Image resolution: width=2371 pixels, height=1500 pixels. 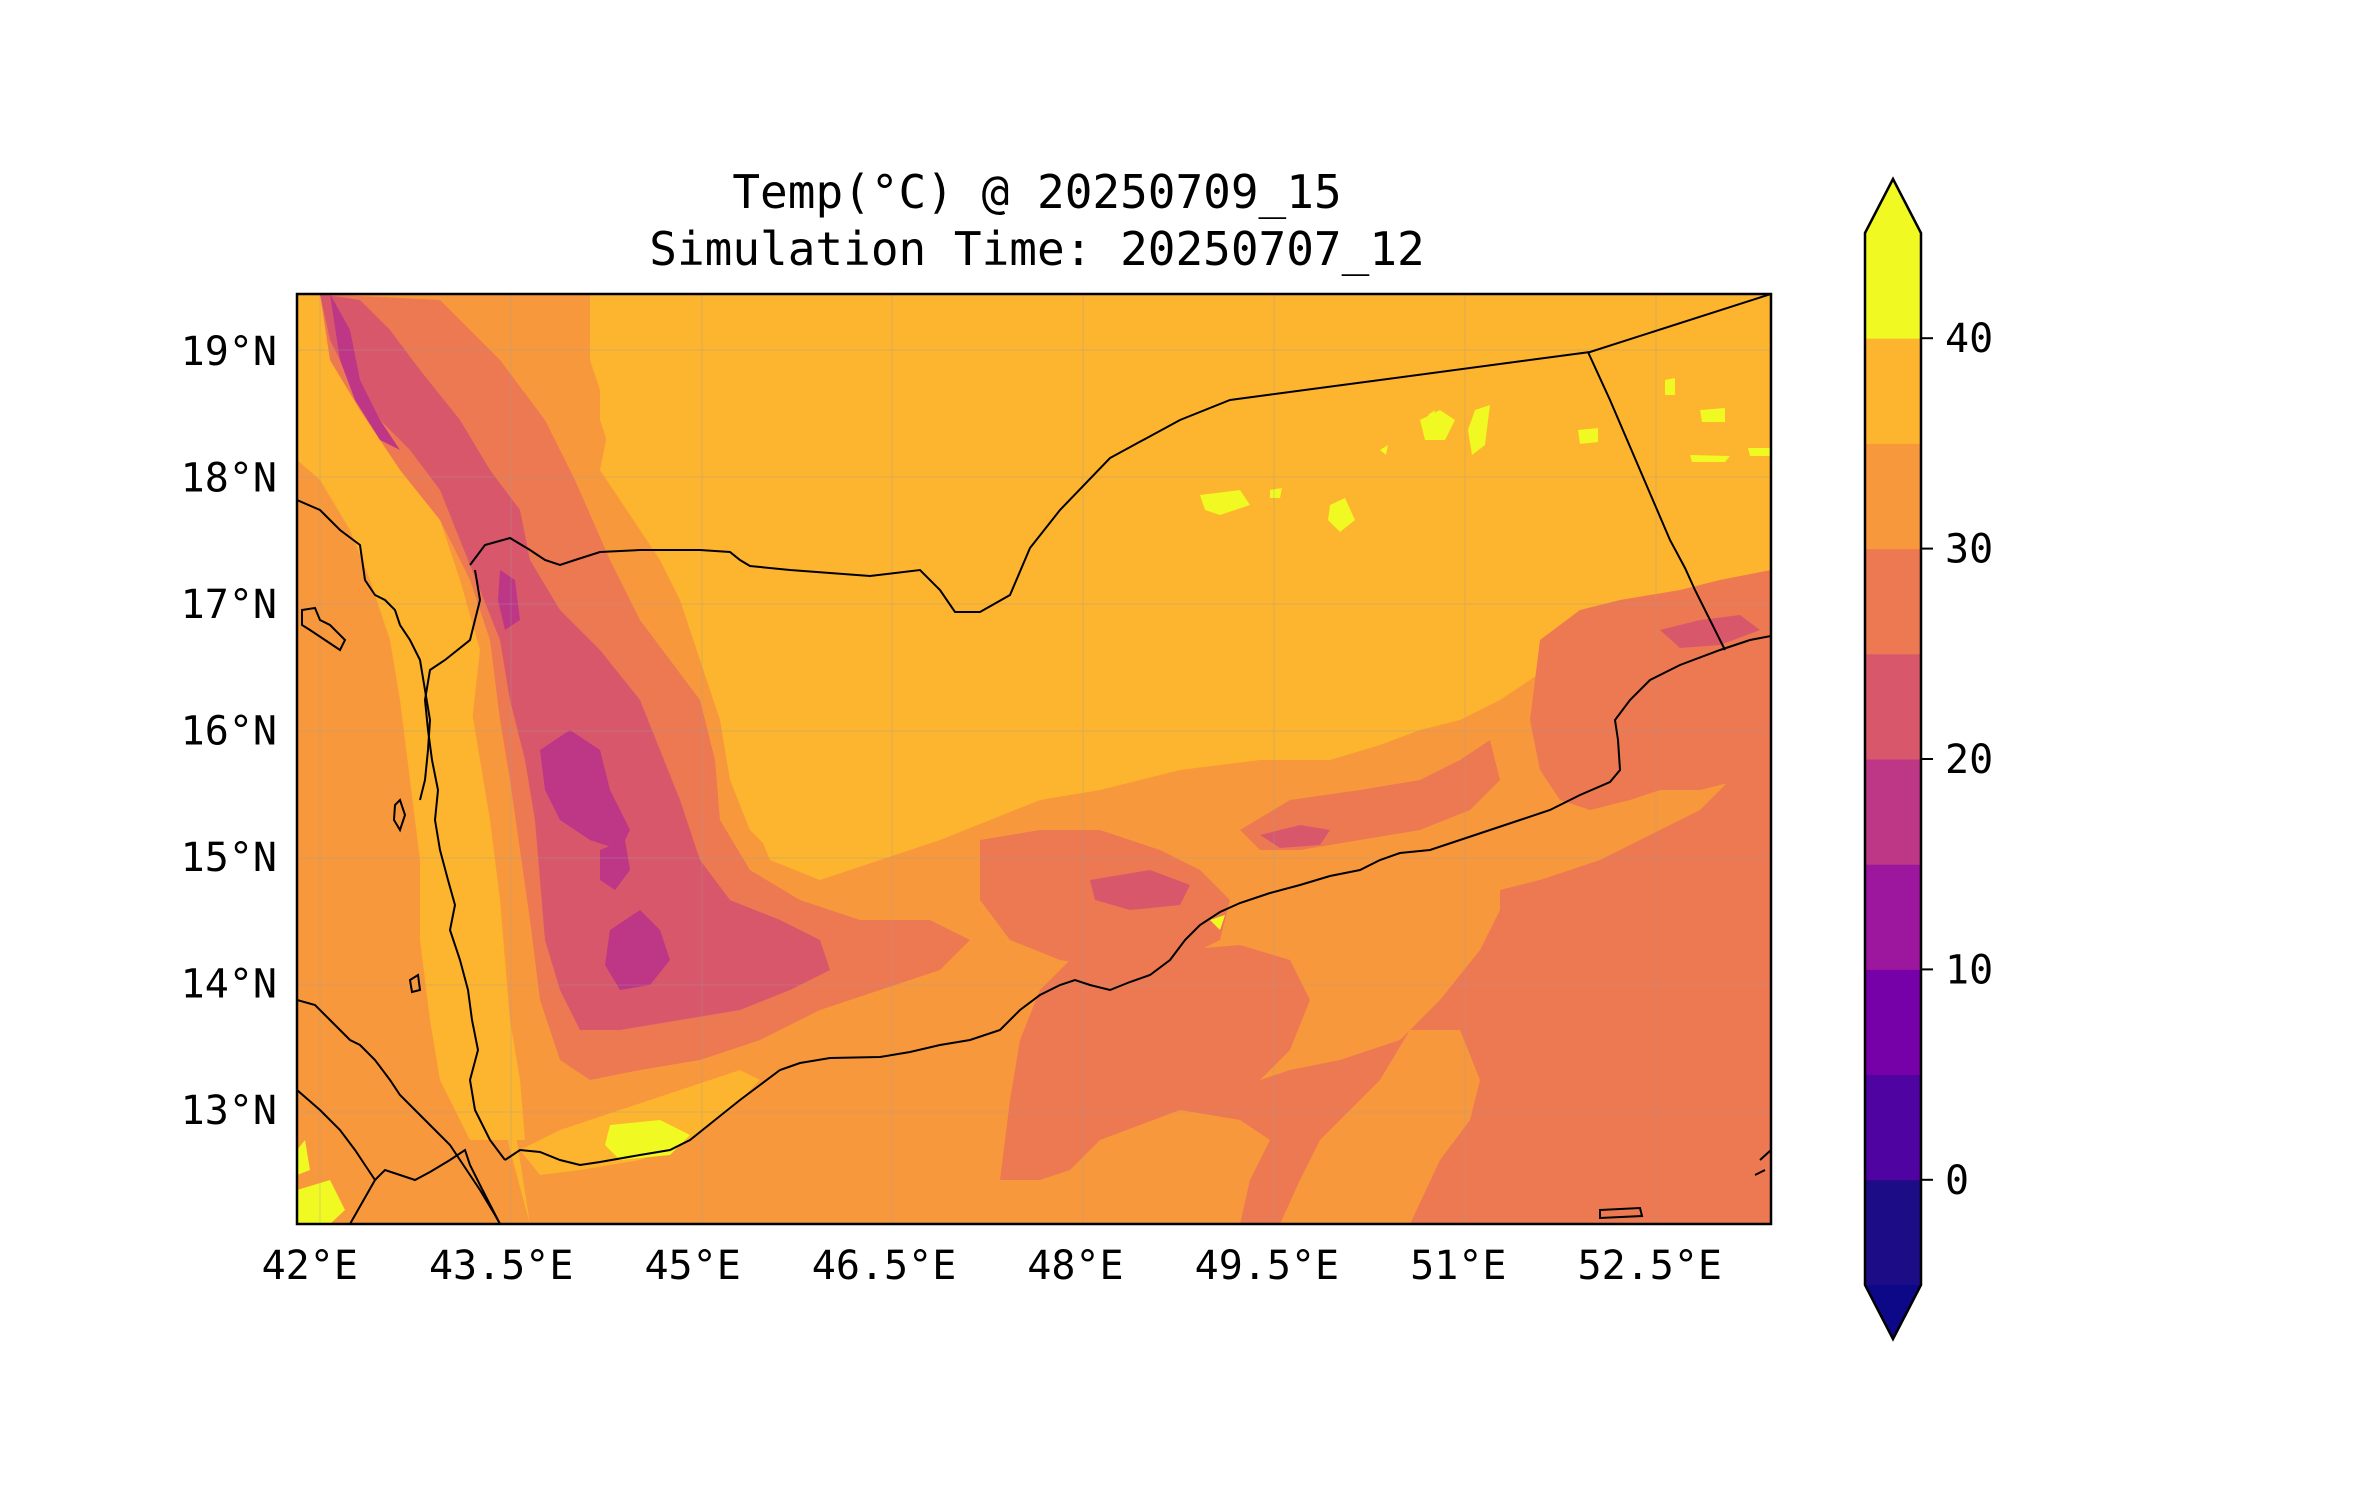 What do you see at coordinates (415, 983) in the screenshot?
I see `kamaran-island` at bounding box center [415, 983].